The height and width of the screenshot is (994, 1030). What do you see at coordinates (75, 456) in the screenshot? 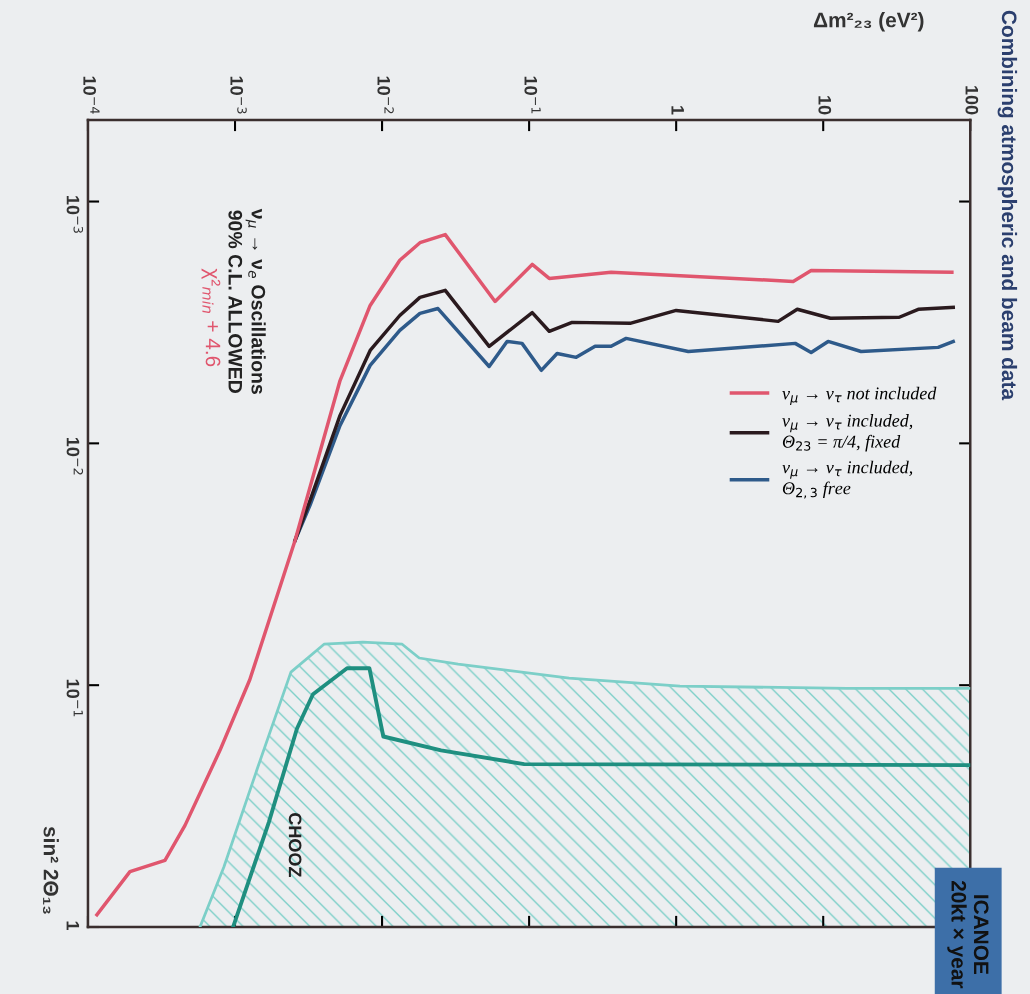
I see `y-tick-label: 10$^{−2}$` at bounding box center [75, 456].